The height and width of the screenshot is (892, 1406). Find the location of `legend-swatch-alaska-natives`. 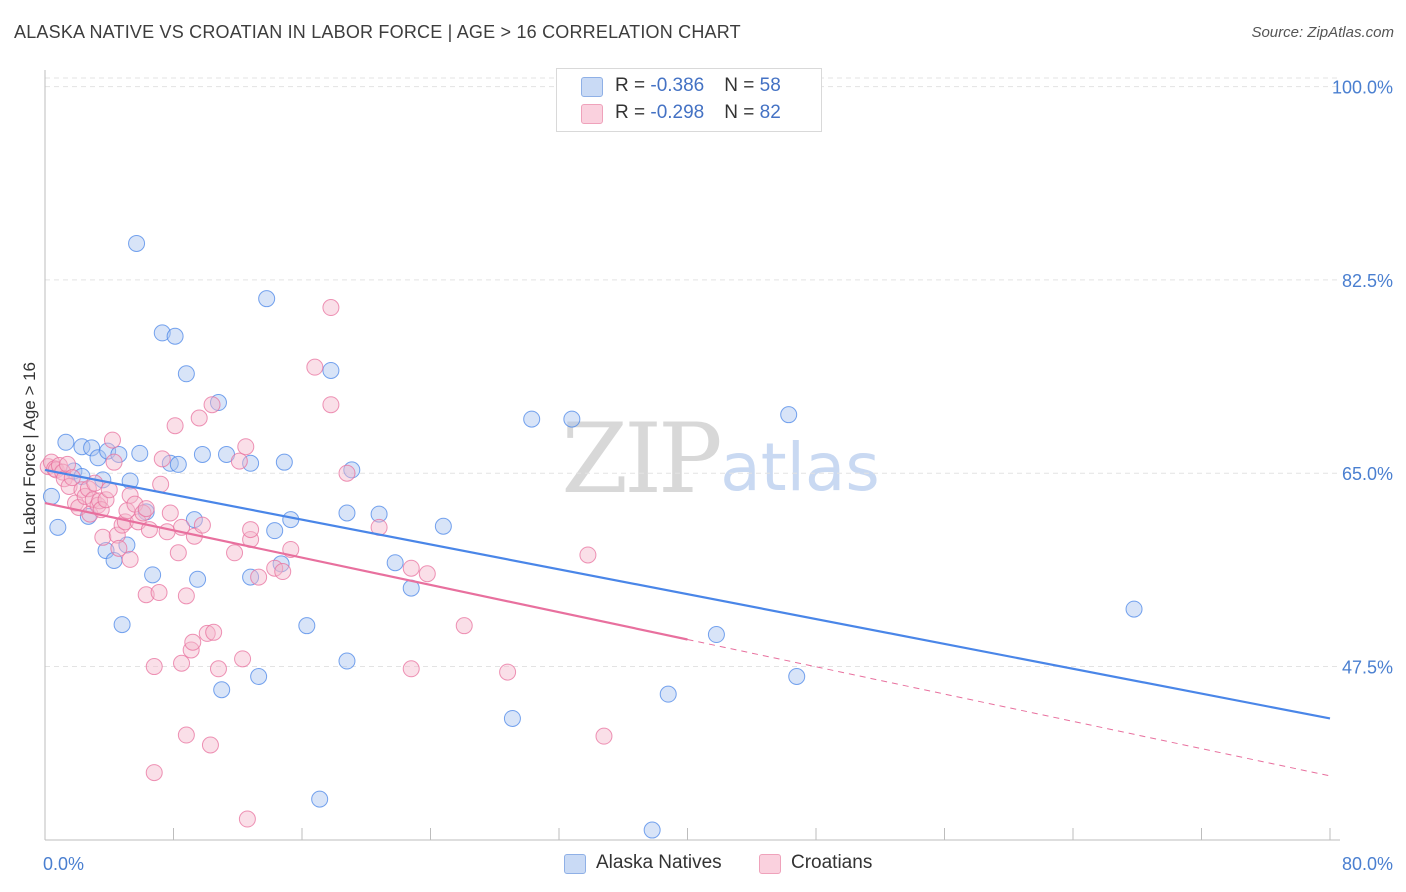

legend-swatch-alaska-natives is located at coordinates (575, 864).